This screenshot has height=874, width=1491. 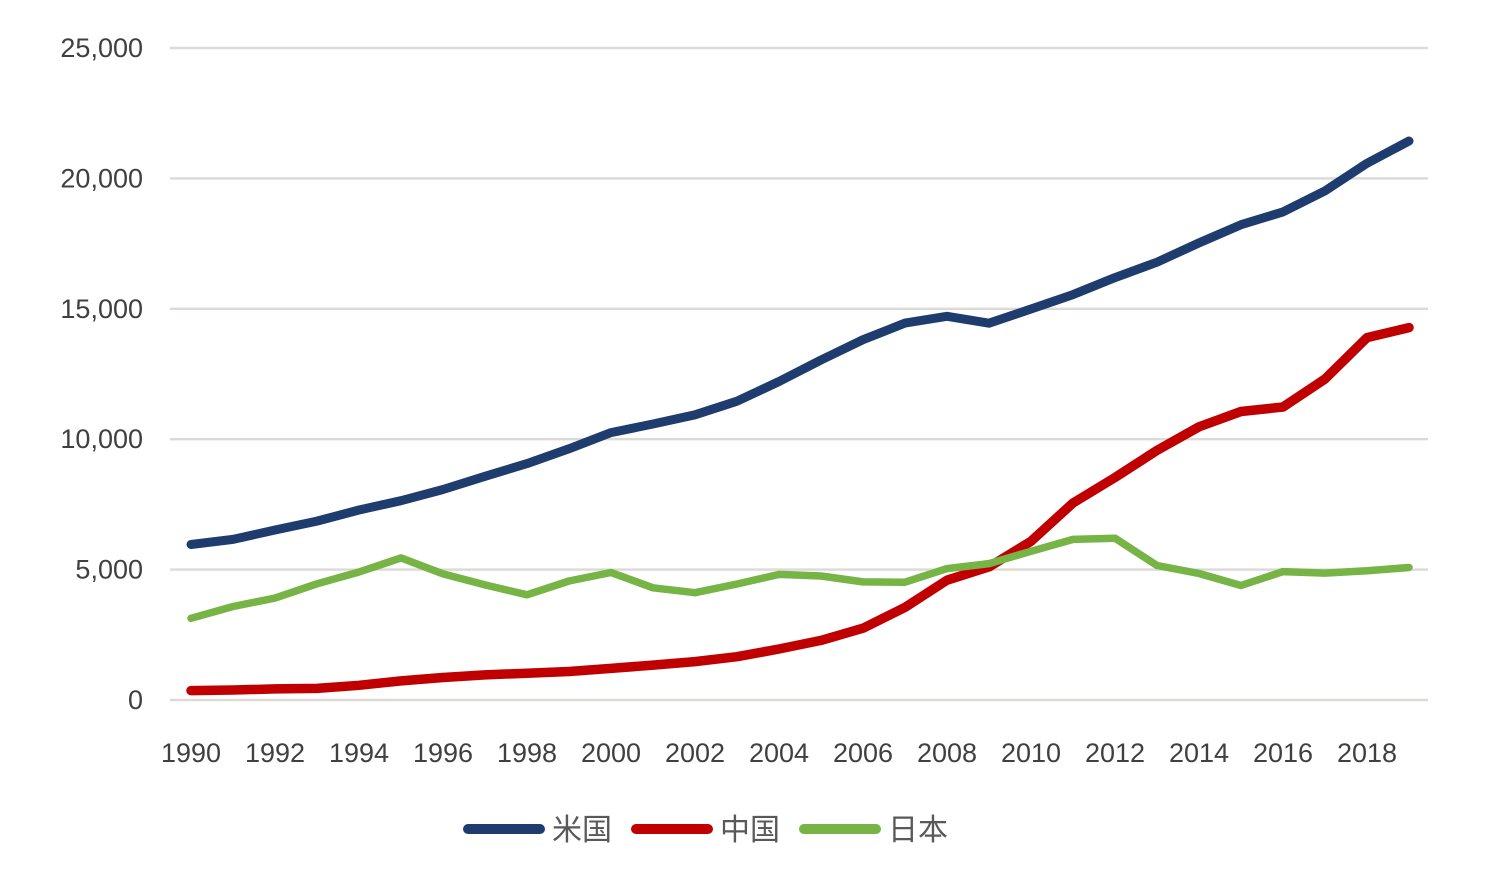 What do you see at coordinates (863, 753) in the screenshot?
I see `x-axis-tick-label: 2006` at bounding box center [863, 753].